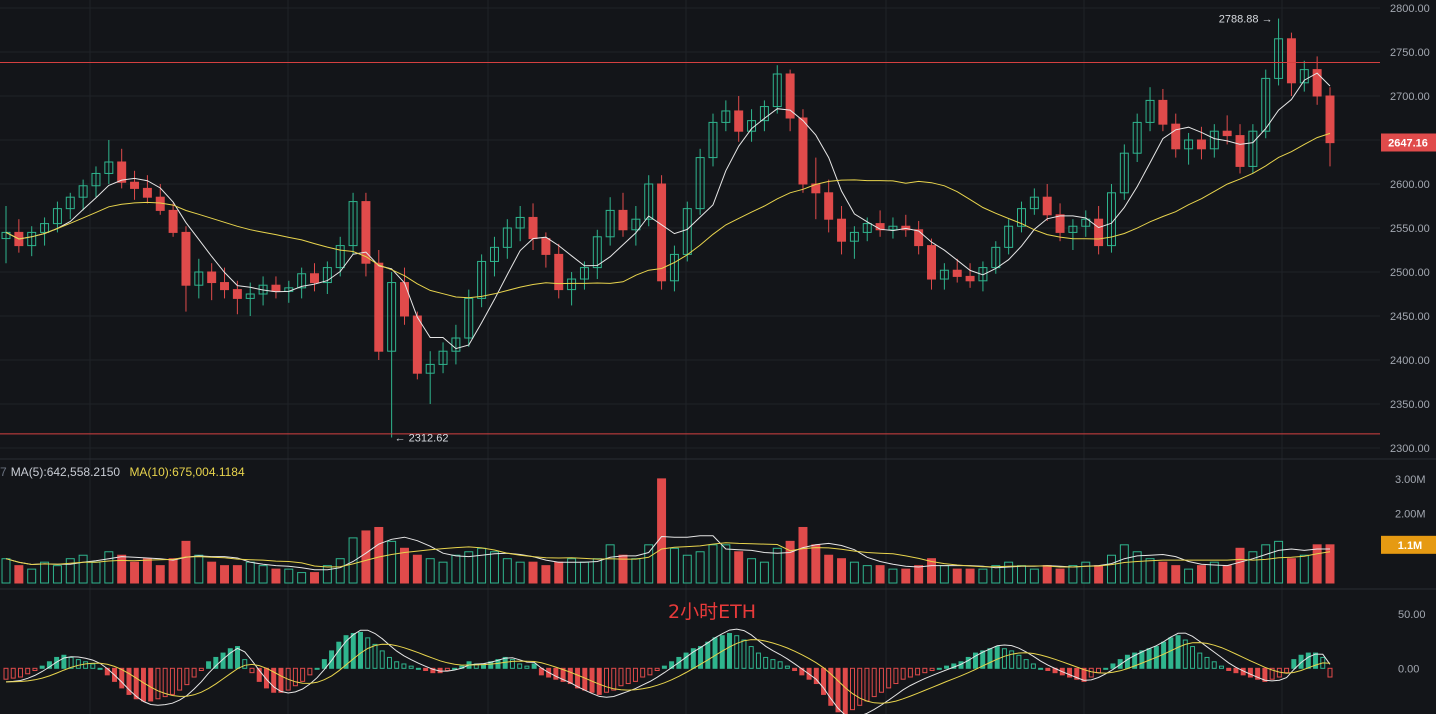 This screenshot has width=1436, height=714. Describe the element at coordinates (667, 553) in the screenshot. I see `volume-ma5-line` at that location.